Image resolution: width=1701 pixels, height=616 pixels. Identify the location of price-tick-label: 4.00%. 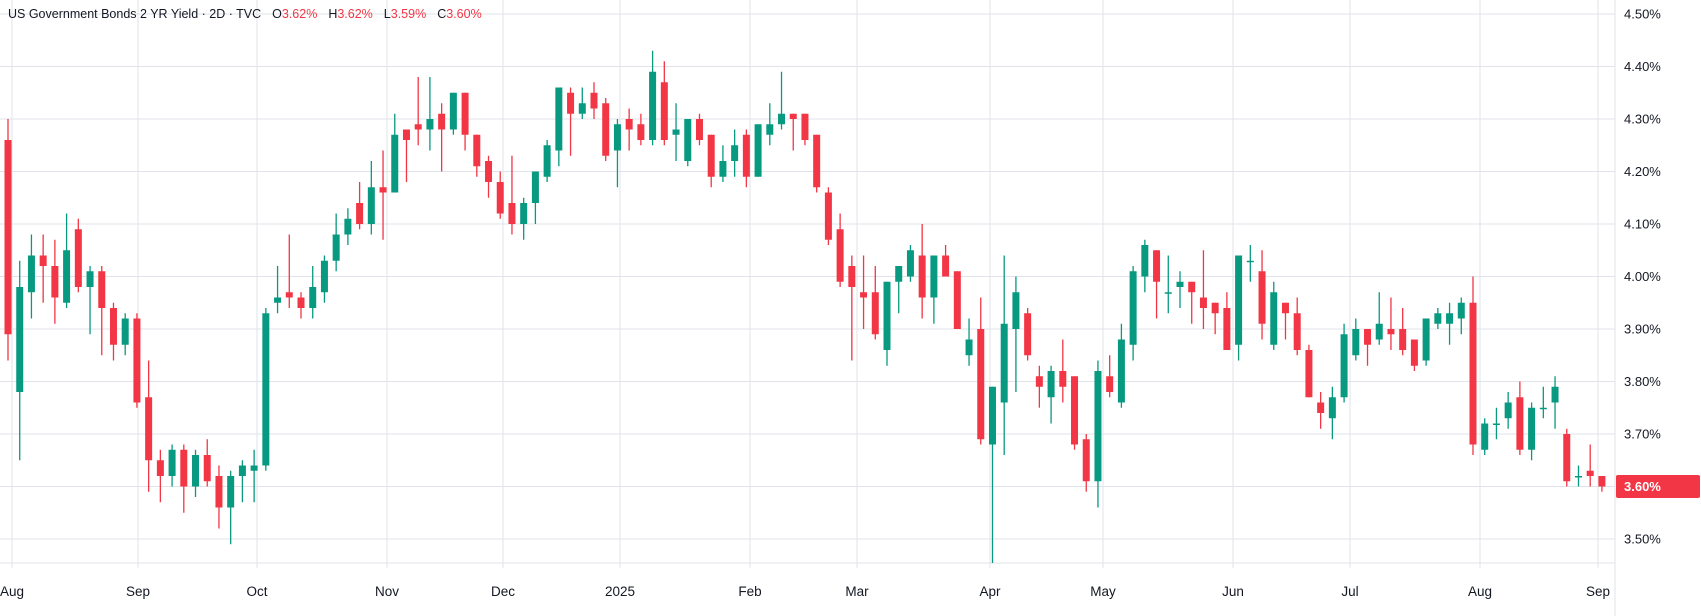
(1642, 276).